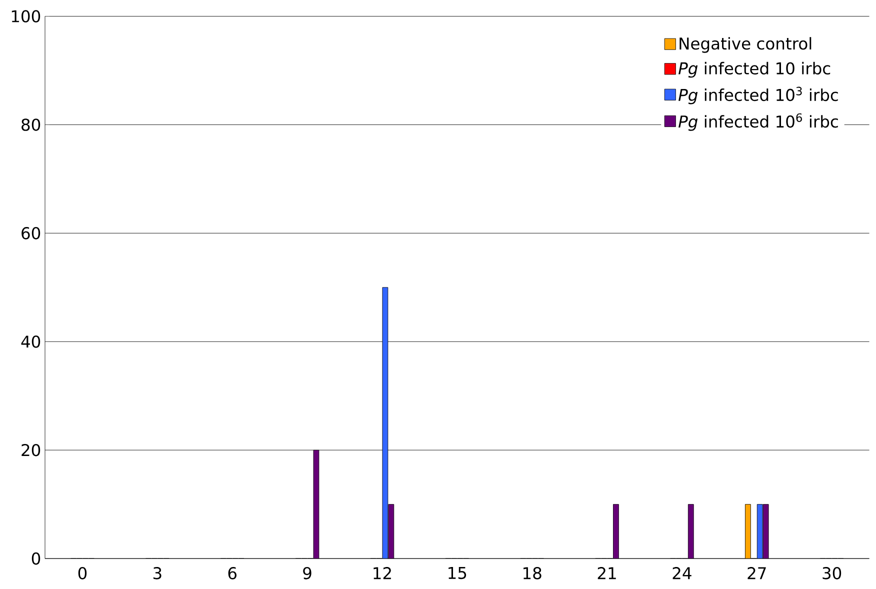 This screenshot has width=876, height=589. What do you see at coordinates (758, 122) in the screenshot?
I see `legend-label: Pg infected 10$^{6}$ irbc` at bounding box center [758, 122].